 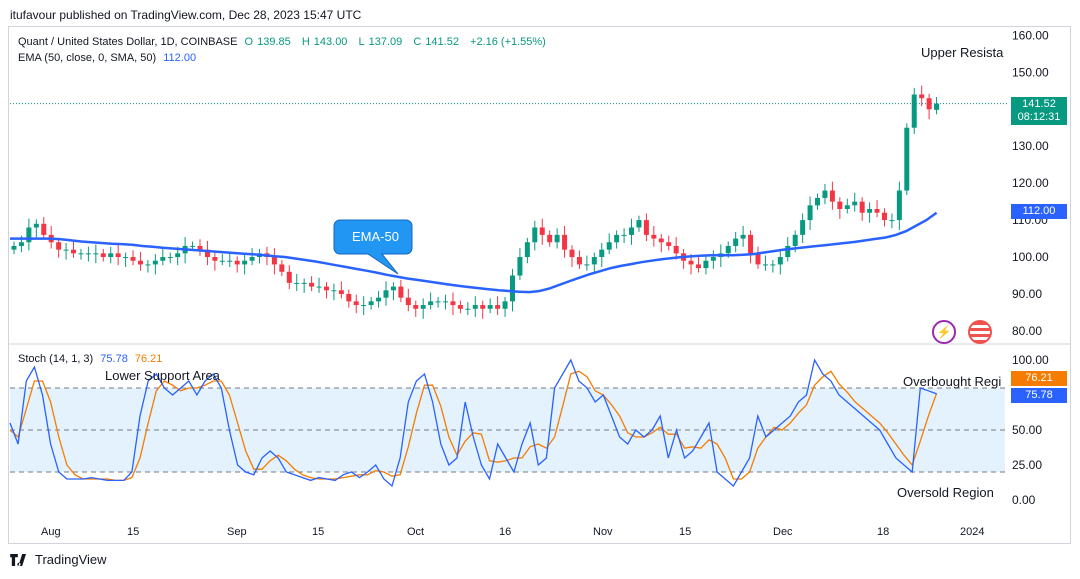 I want to click on footer-brand: TradingView, so click(x=58, y=559).